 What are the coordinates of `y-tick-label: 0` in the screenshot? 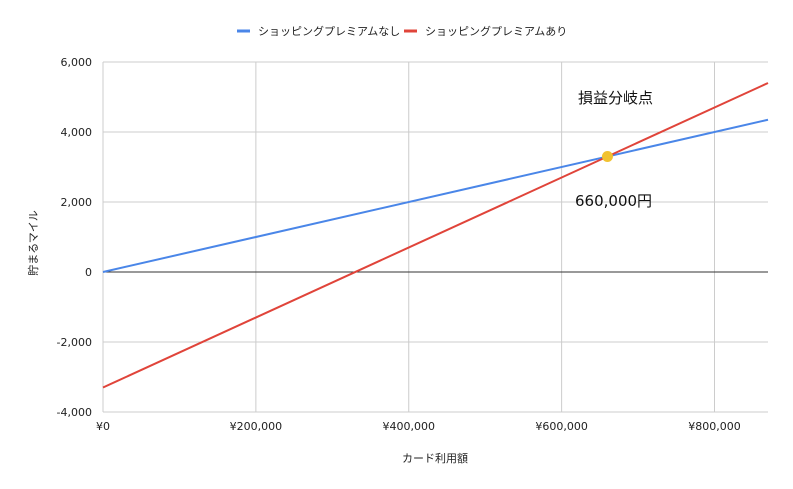 It's located at (88, 272).